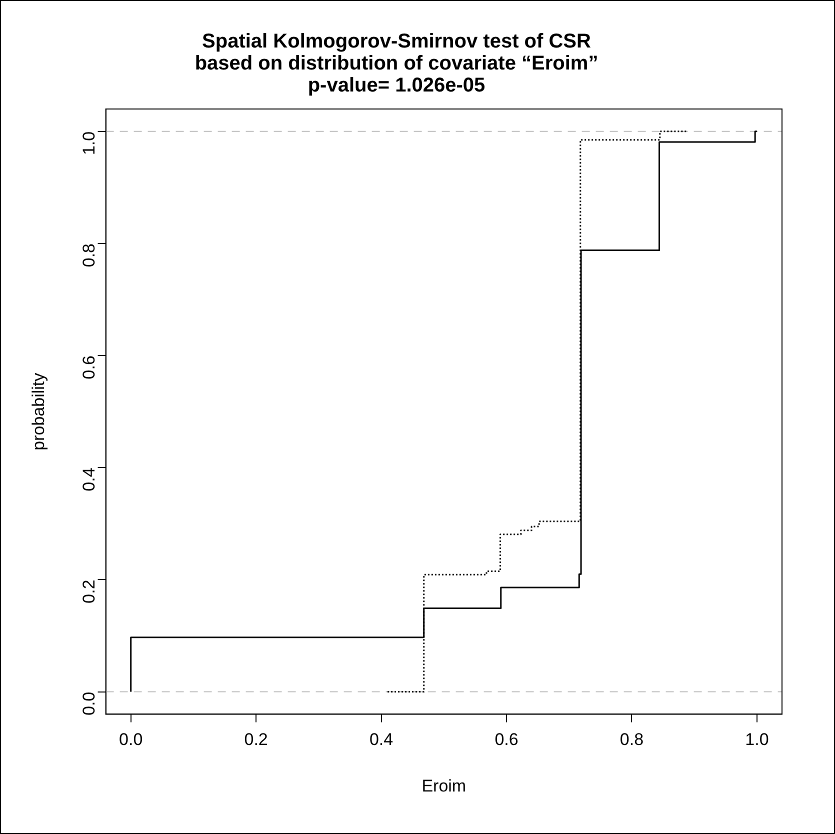 This screenshot has width=835, height=834. I want to click on y-tick-label: 0.8, so click(88, 255).